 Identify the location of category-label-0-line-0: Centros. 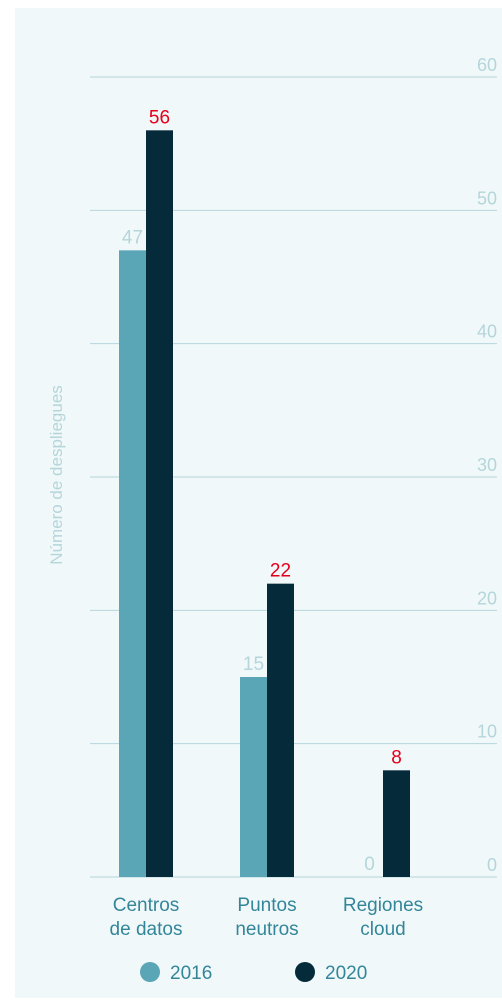
(146, 905).